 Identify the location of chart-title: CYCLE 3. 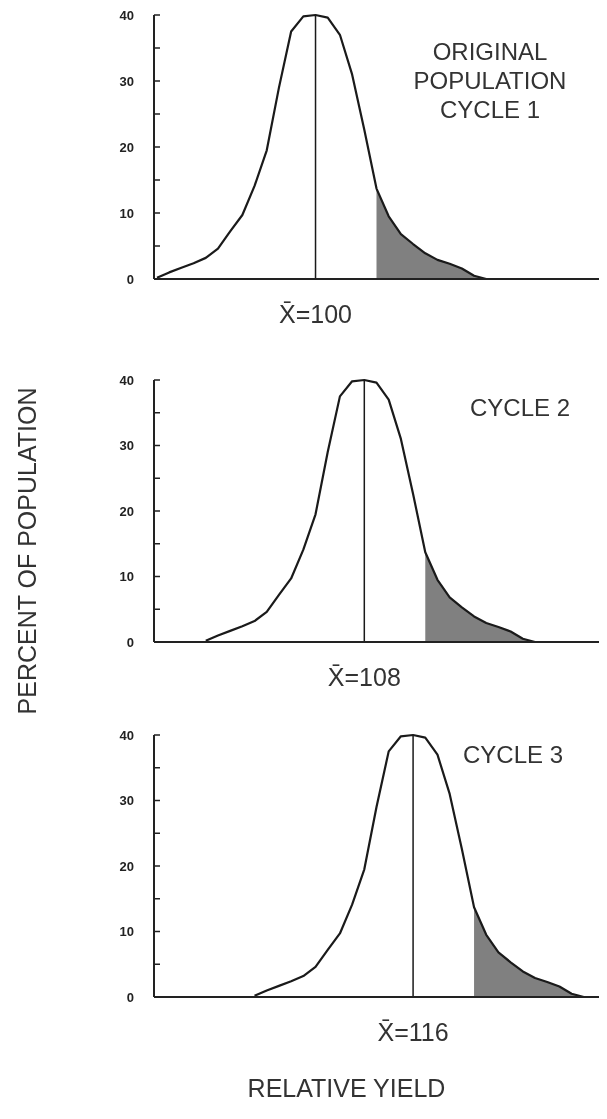
(513, 754).